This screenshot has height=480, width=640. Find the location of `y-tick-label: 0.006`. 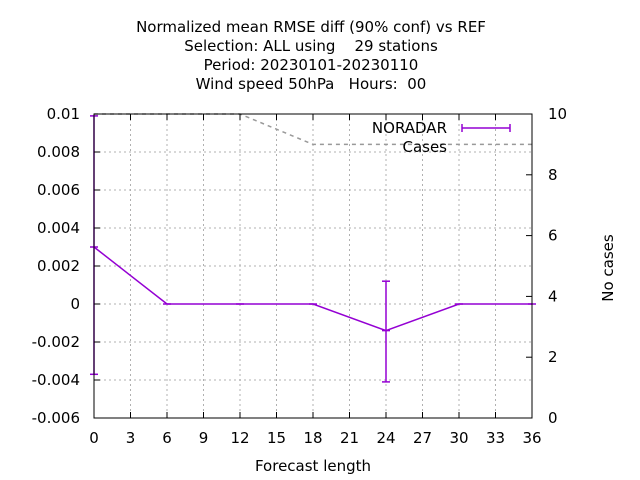

y-tick-label: 0.006 is located at coordinates (58, 190).